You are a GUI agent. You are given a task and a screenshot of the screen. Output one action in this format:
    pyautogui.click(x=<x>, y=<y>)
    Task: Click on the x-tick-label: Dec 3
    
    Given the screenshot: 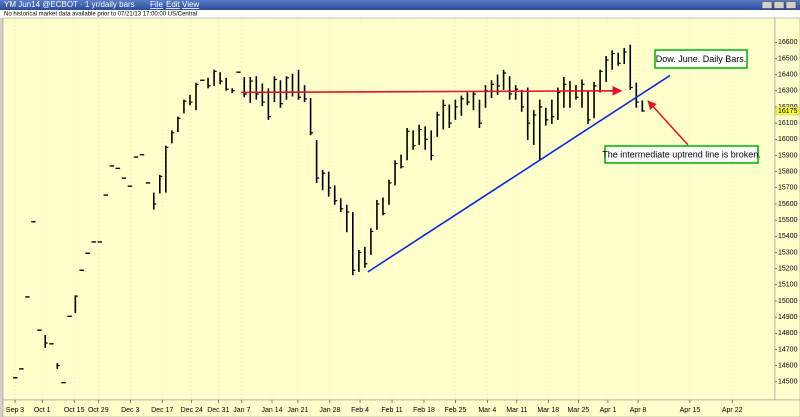 What is the action you would take?
    pyautogui.click(x=130, y=410)
    